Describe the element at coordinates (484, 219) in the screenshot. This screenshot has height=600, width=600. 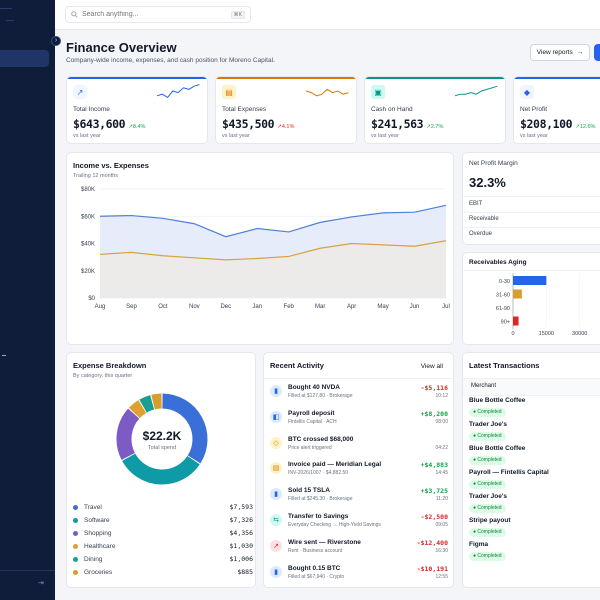
I see `receivable-label: Receivable` at that location.